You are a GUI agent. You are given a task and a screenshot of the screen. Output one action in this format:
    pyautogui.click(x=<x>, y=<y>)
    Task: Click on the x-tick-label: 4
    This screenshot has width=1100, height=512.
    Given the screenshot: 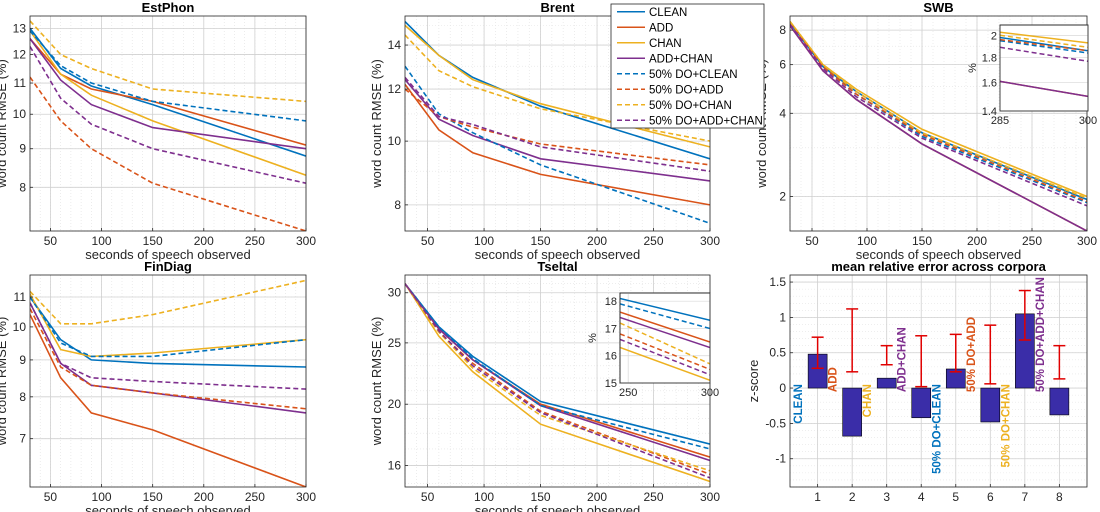 What is the action you would take?
    pyautogui.click(x=921, y=497)
    